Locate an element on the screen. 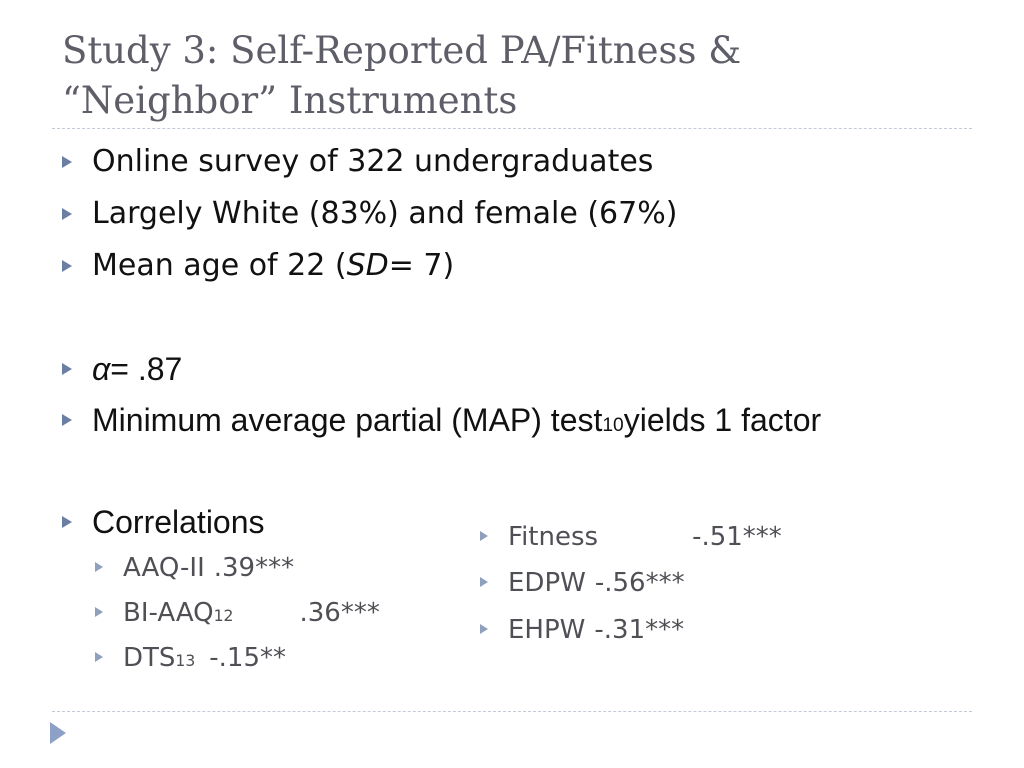 This screenshot has width=1024, height=768. correlation-value: -.15** is located at coordinates (247, 658).